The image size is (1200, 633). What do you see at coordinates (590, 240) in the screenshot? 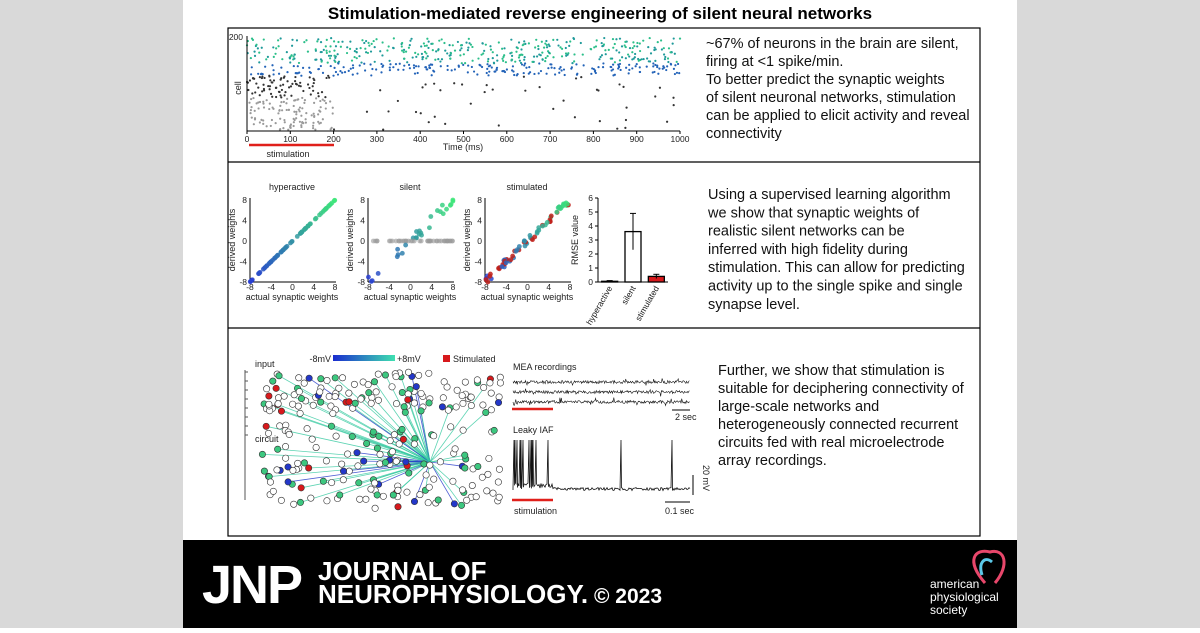
I see `y-tick-label: 3` at bounding box center [590, 240].